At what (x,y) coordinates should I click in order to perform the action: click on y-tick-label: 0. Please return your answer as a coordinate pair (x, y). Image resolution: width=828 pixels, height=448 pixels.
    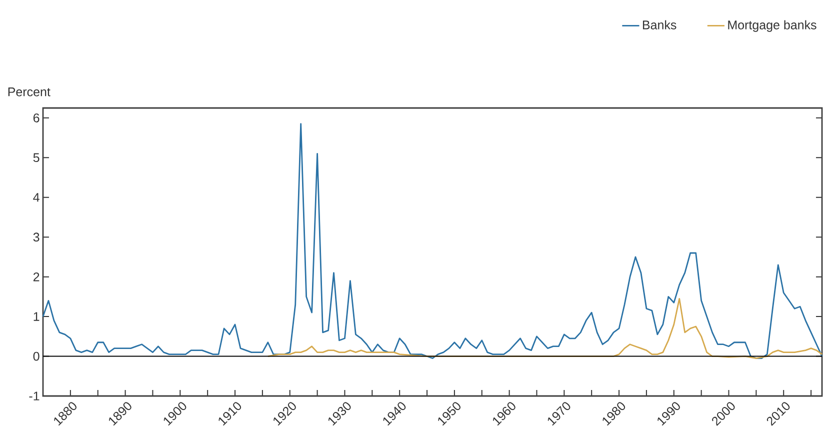
    Looking at the image, I should click on (36, 356).